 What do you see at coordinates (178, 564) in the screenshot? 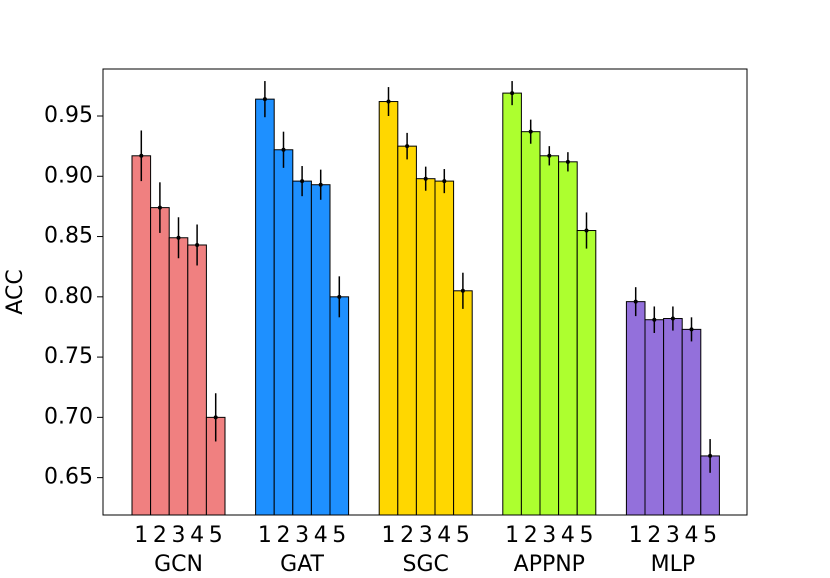
I see `group-label: GCN` at bounding box center [178, 564].